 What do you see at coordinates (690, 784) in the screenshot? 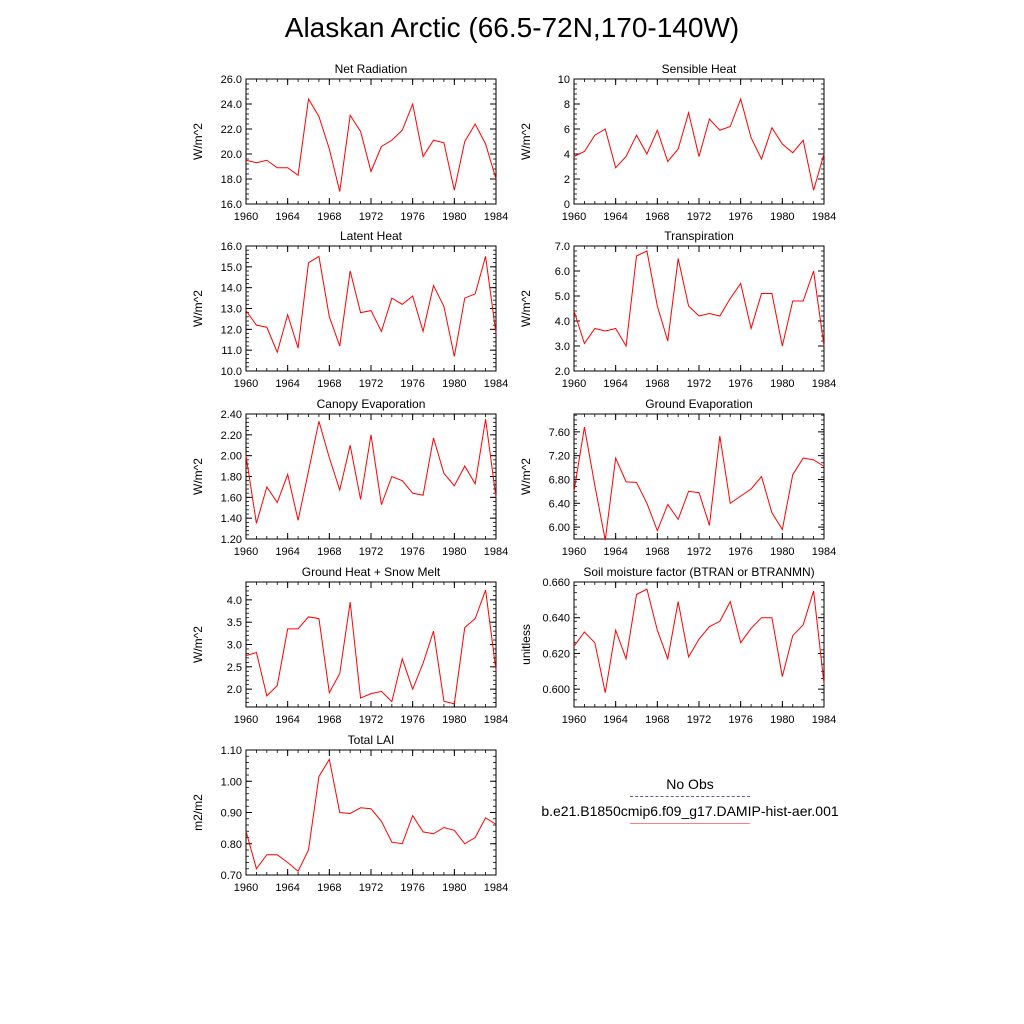
I see `legend-obs-label: No Obs` at bounding box center [690, 784].